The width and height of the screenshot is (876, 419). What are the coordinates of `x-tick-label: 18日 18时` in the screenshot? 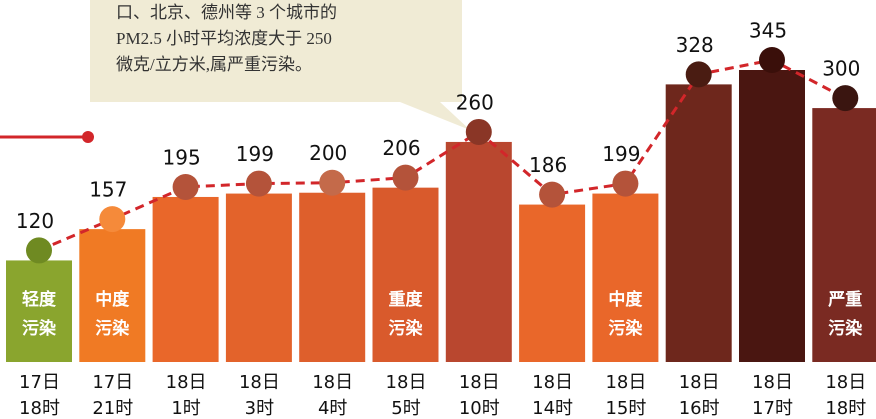 It's located at (846, 395).